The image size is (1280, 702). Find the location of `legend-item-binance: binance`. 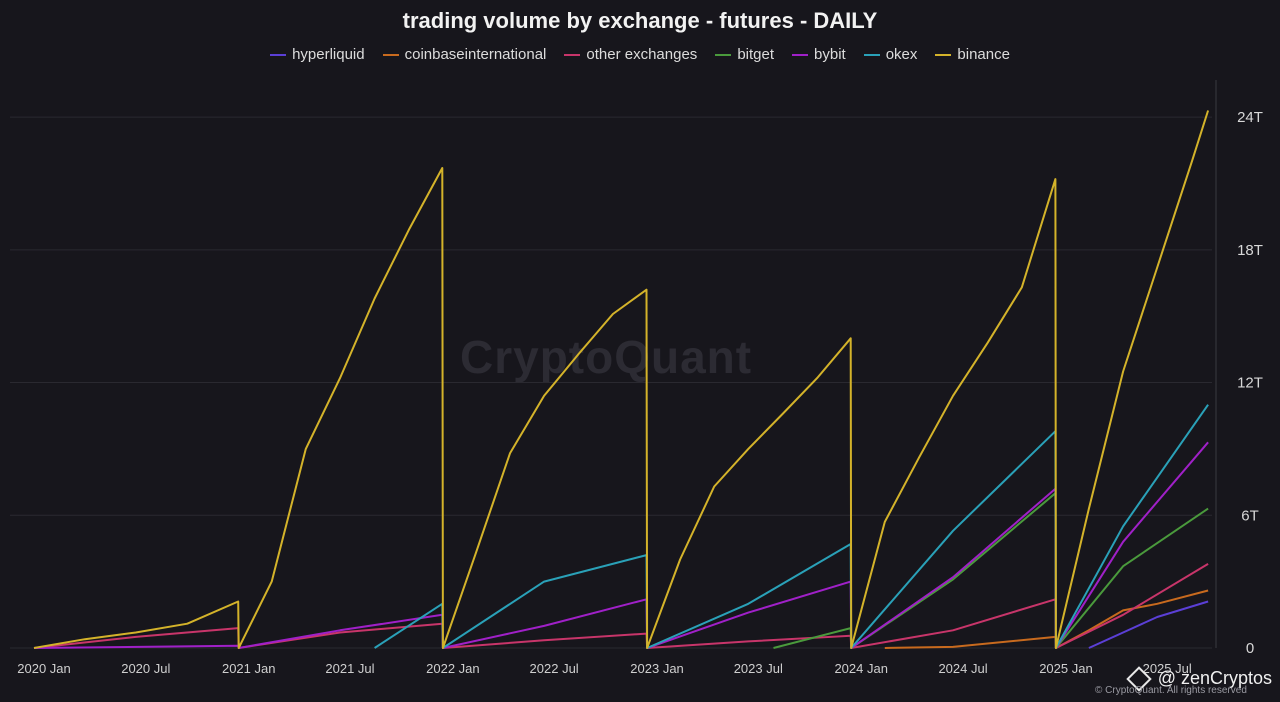

legend-item-binance: binance is located at coordinates (972, 54).